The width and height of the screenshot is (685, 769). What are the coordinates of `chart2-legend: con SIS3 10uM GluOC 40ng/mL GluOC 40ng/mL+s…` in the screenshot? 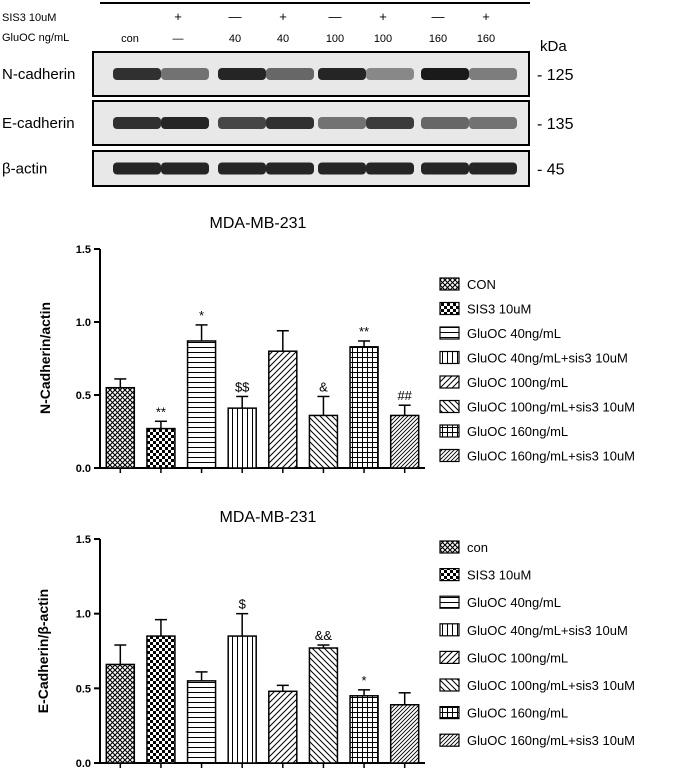 It's located at (537, 644).